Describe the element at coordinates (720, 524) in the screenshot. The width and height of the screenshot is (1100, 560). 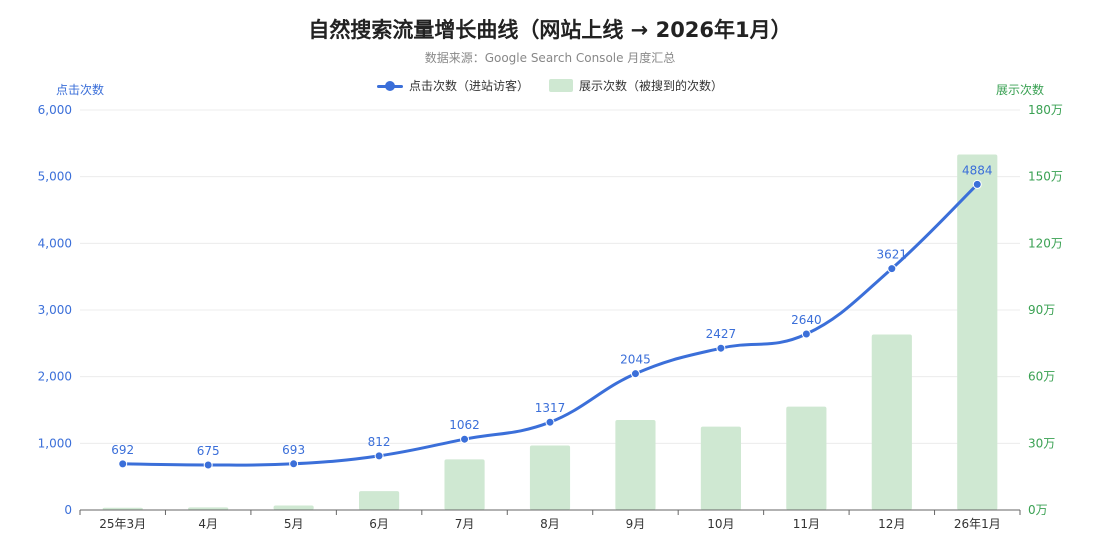
I see `x-tick-label: 10月` at that location.